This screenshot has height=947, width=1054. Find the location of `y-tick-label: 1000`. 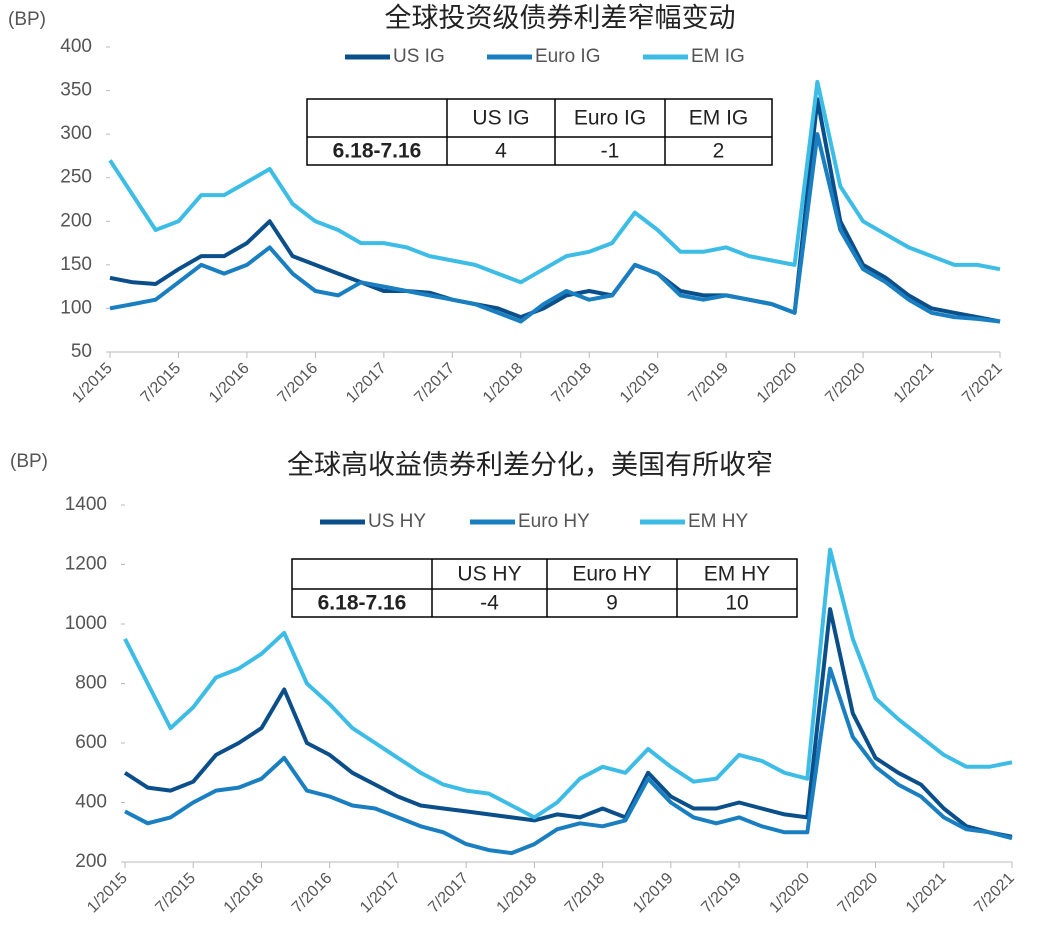

y-tick-label: 1000 is located at coordinates (86, 623).